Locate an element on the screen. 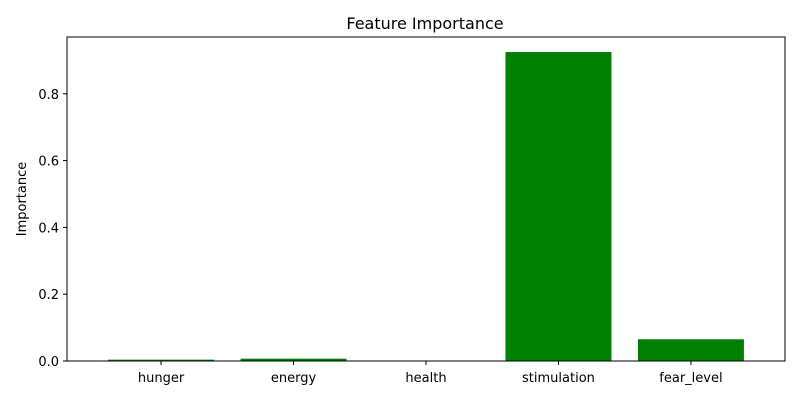  bar-energy is located at coordinates (293, 359).